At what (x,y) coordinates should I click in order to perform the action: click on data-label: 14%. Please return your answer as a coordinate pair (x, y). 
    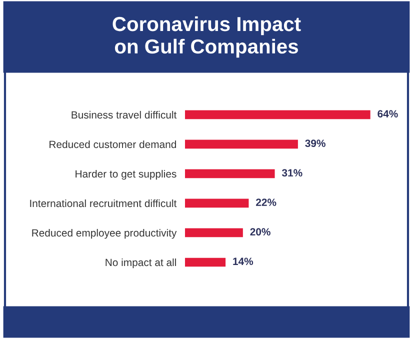
    Looking at the image, I should click on (243, 262).